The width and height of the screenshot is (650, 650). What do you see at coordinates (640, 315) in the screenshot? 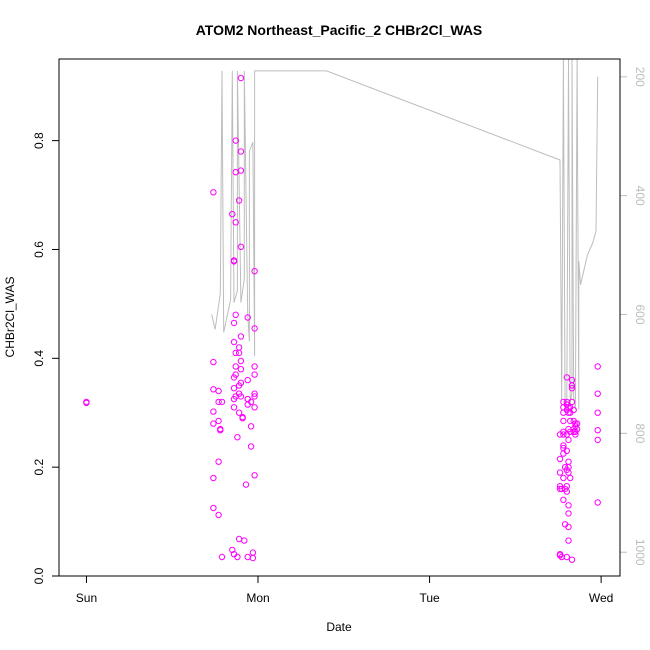
I see `y2-tick-label: 600` at bounding box center [640, 315].